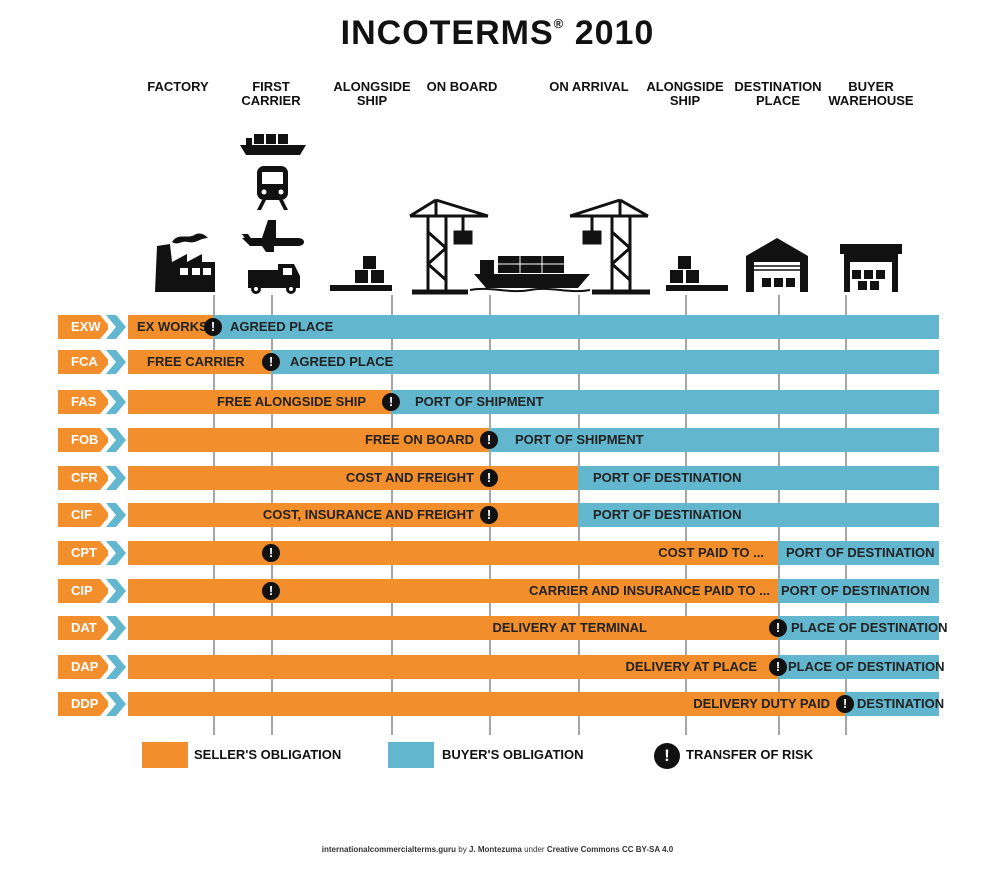 Image resolution: width=995 pixels, height=871 pixels. I want to click on stage-header-line: FACTORY, so click(178, 86).